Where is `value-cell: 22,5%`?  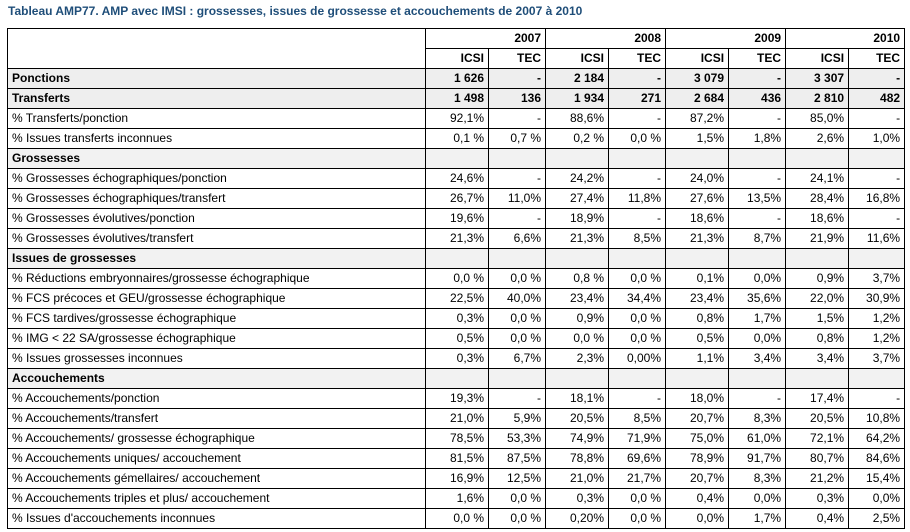
value-cell: 22,5% is located at coordinates (457, 298).